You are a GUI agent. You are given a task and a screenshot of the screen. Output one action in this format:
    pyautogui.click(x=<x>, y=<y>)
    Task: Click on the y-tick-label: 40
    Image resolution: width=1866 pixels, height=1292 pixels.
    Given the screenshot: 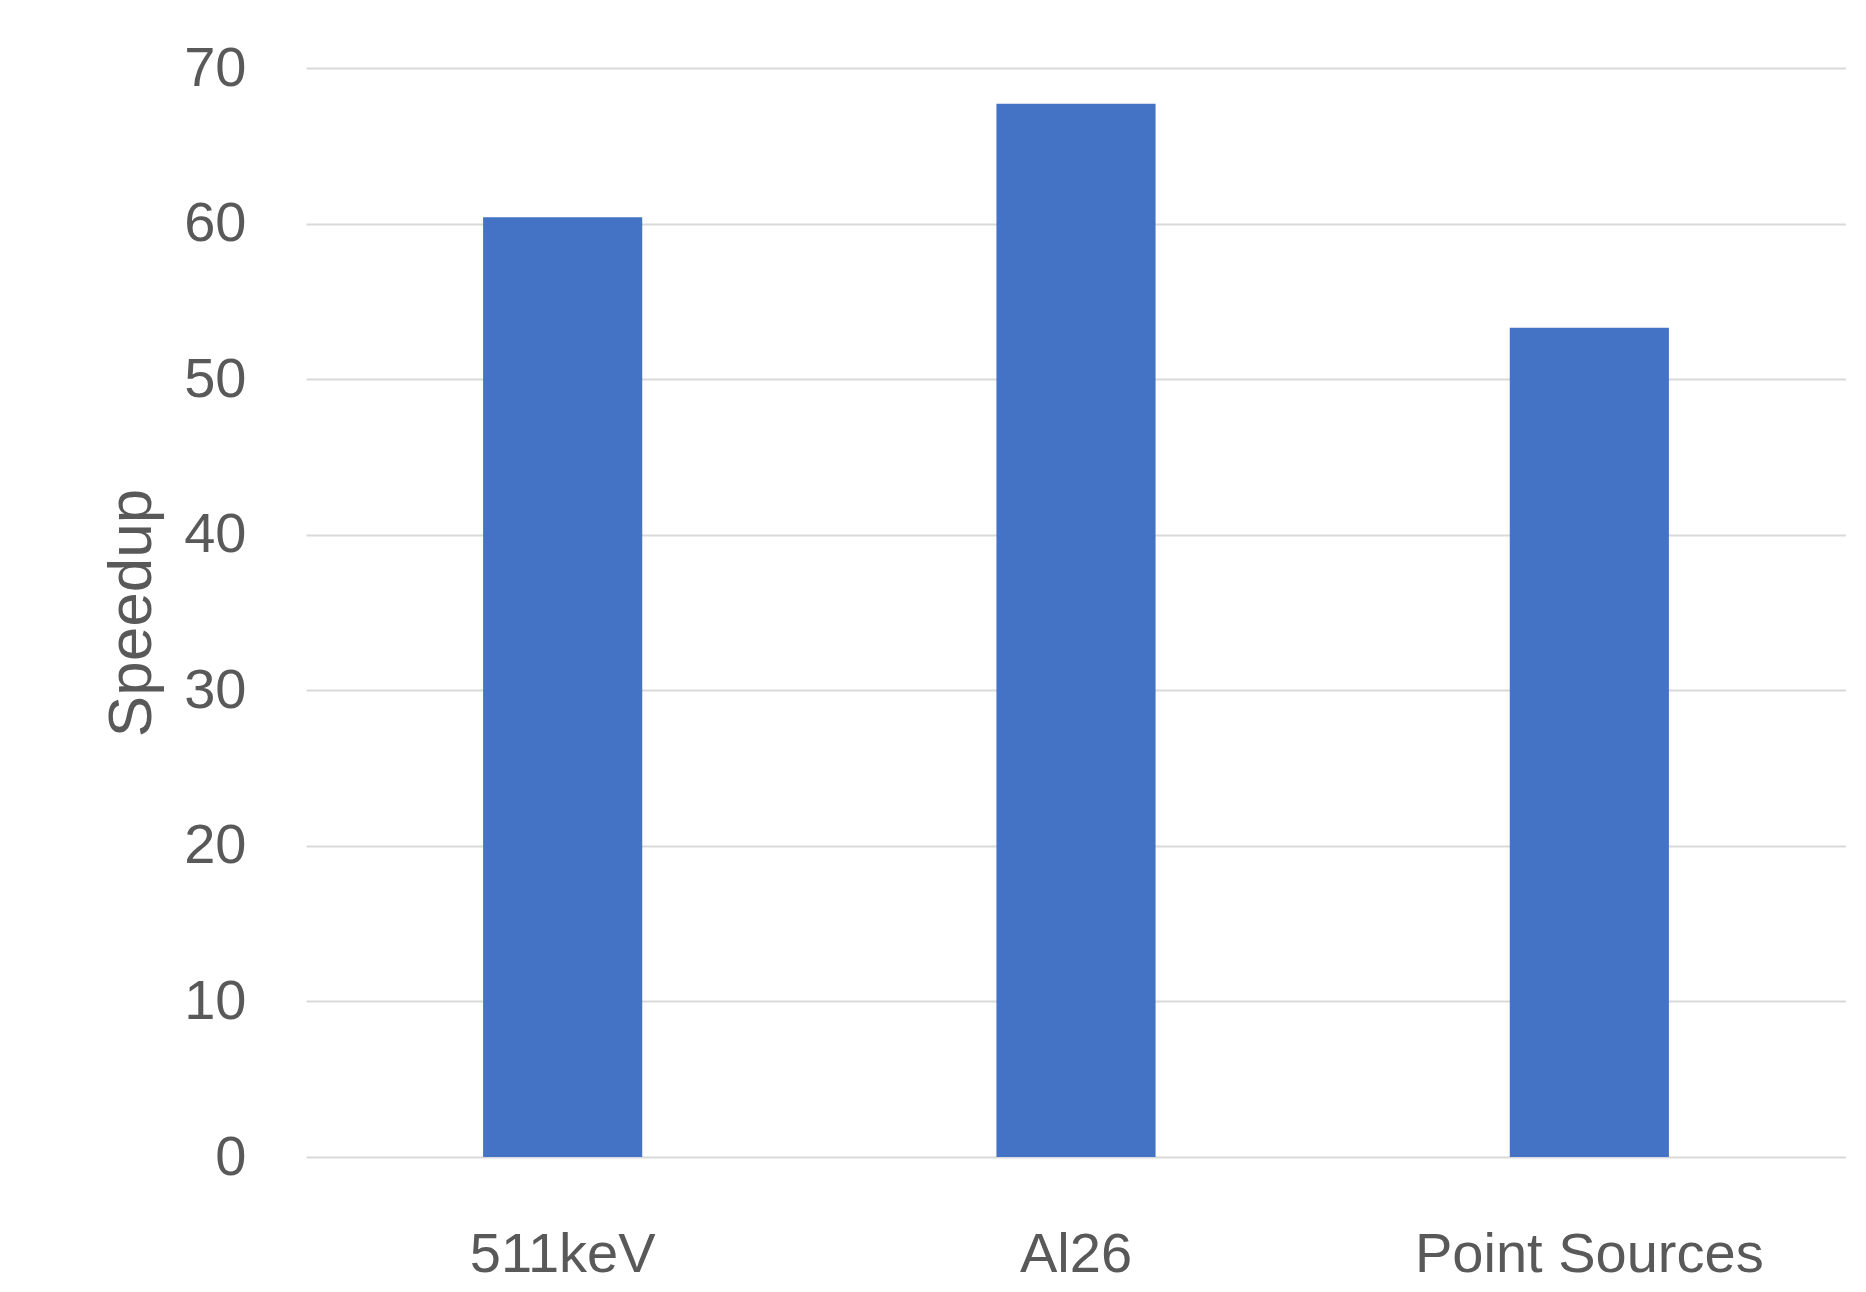 What is the action you would take?
    pyautogui.click(x=215, y=533)
    